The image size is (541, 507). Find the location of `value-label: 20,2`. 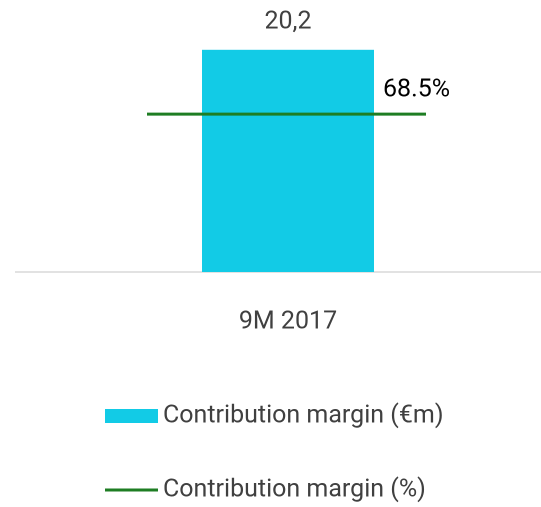

value-label: 20,2 is located at coordinates (287, 20).